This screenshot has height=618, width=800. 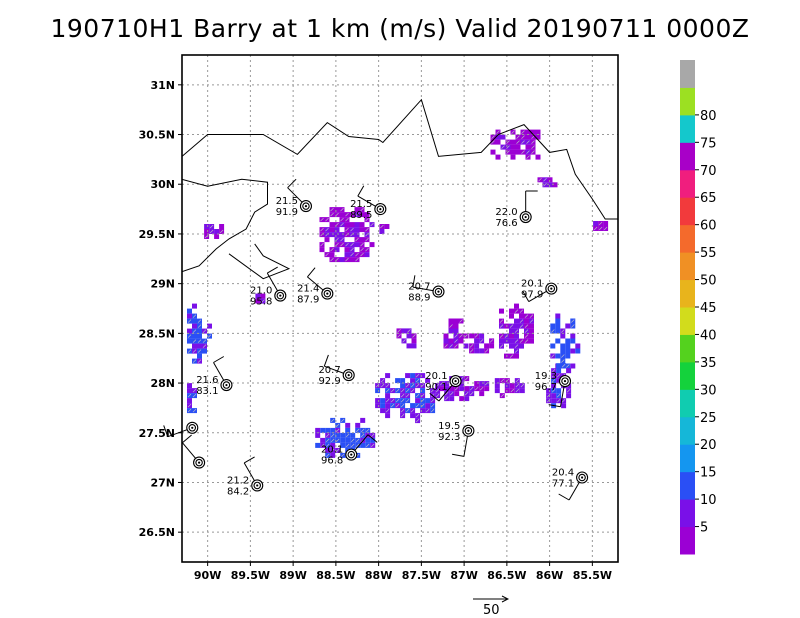 I want to click on station-speed: 20.7, so click(x=419, y=287).